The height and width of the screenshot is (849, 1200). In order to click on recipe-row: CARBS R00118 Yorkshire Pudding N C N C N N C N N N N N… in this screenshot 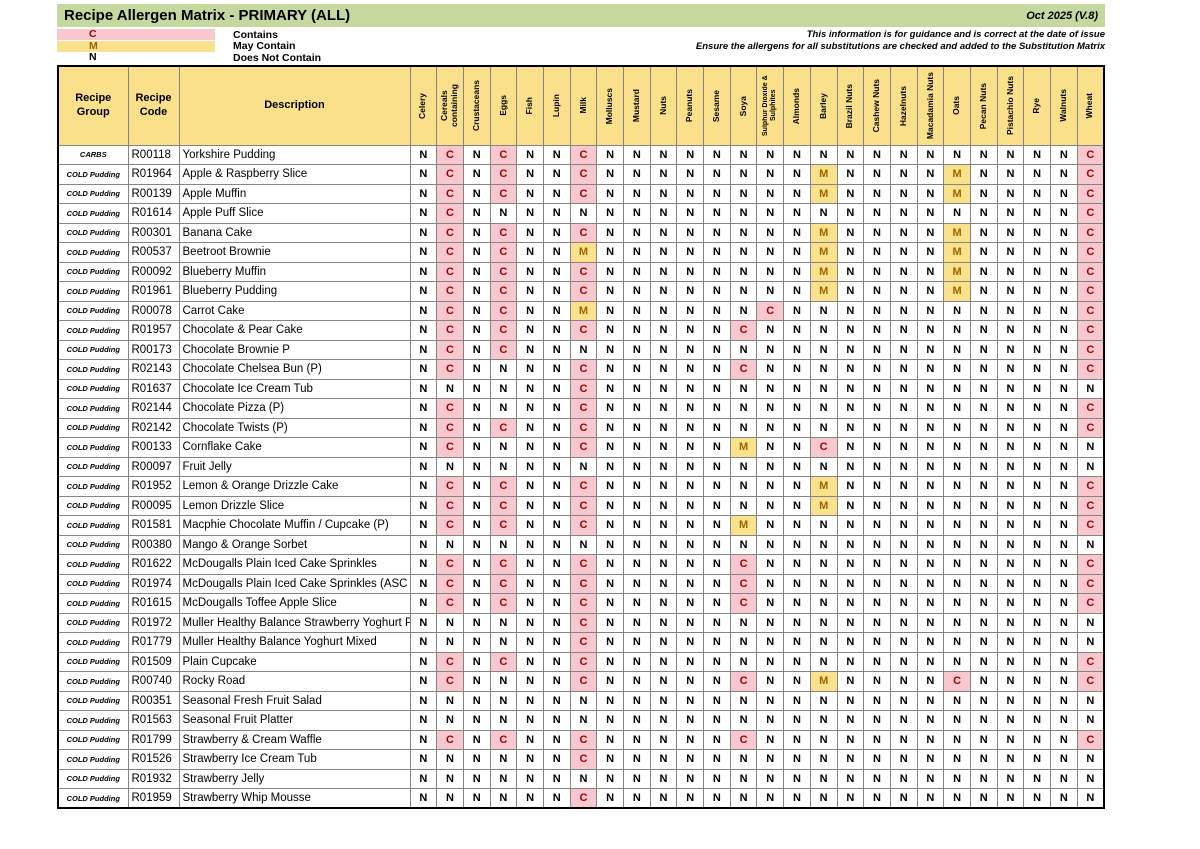, I will do `click(581, 154)`.